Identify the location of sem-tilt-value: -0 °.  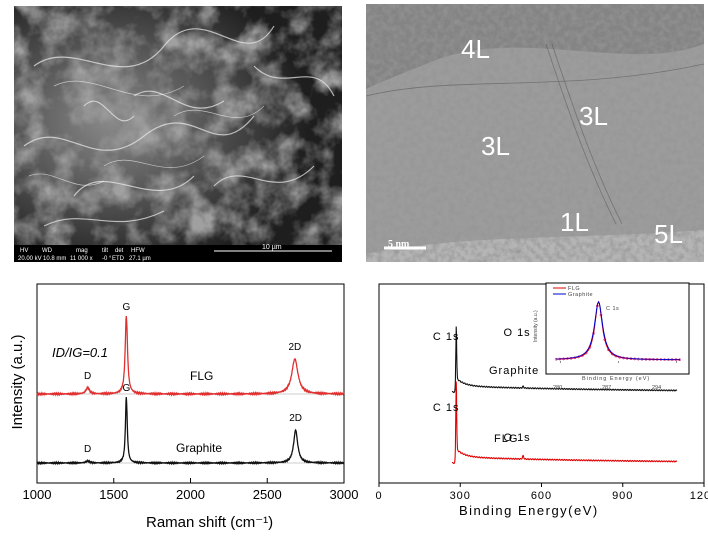
(107, 259).